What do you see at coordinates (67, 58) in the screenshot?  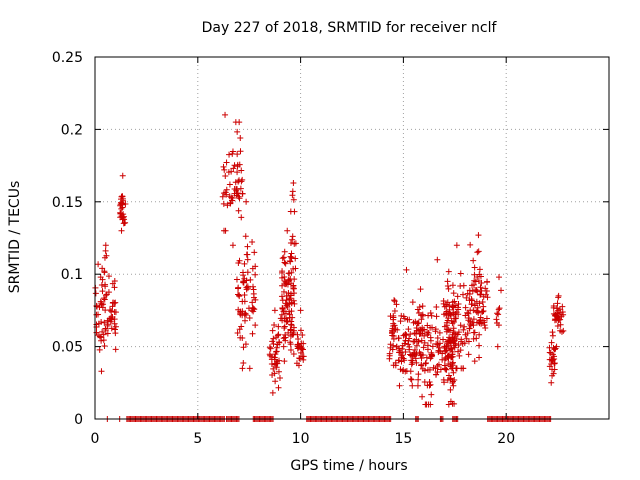 I see `y-tick-label: 0.25` at bounding box center [67, 58].